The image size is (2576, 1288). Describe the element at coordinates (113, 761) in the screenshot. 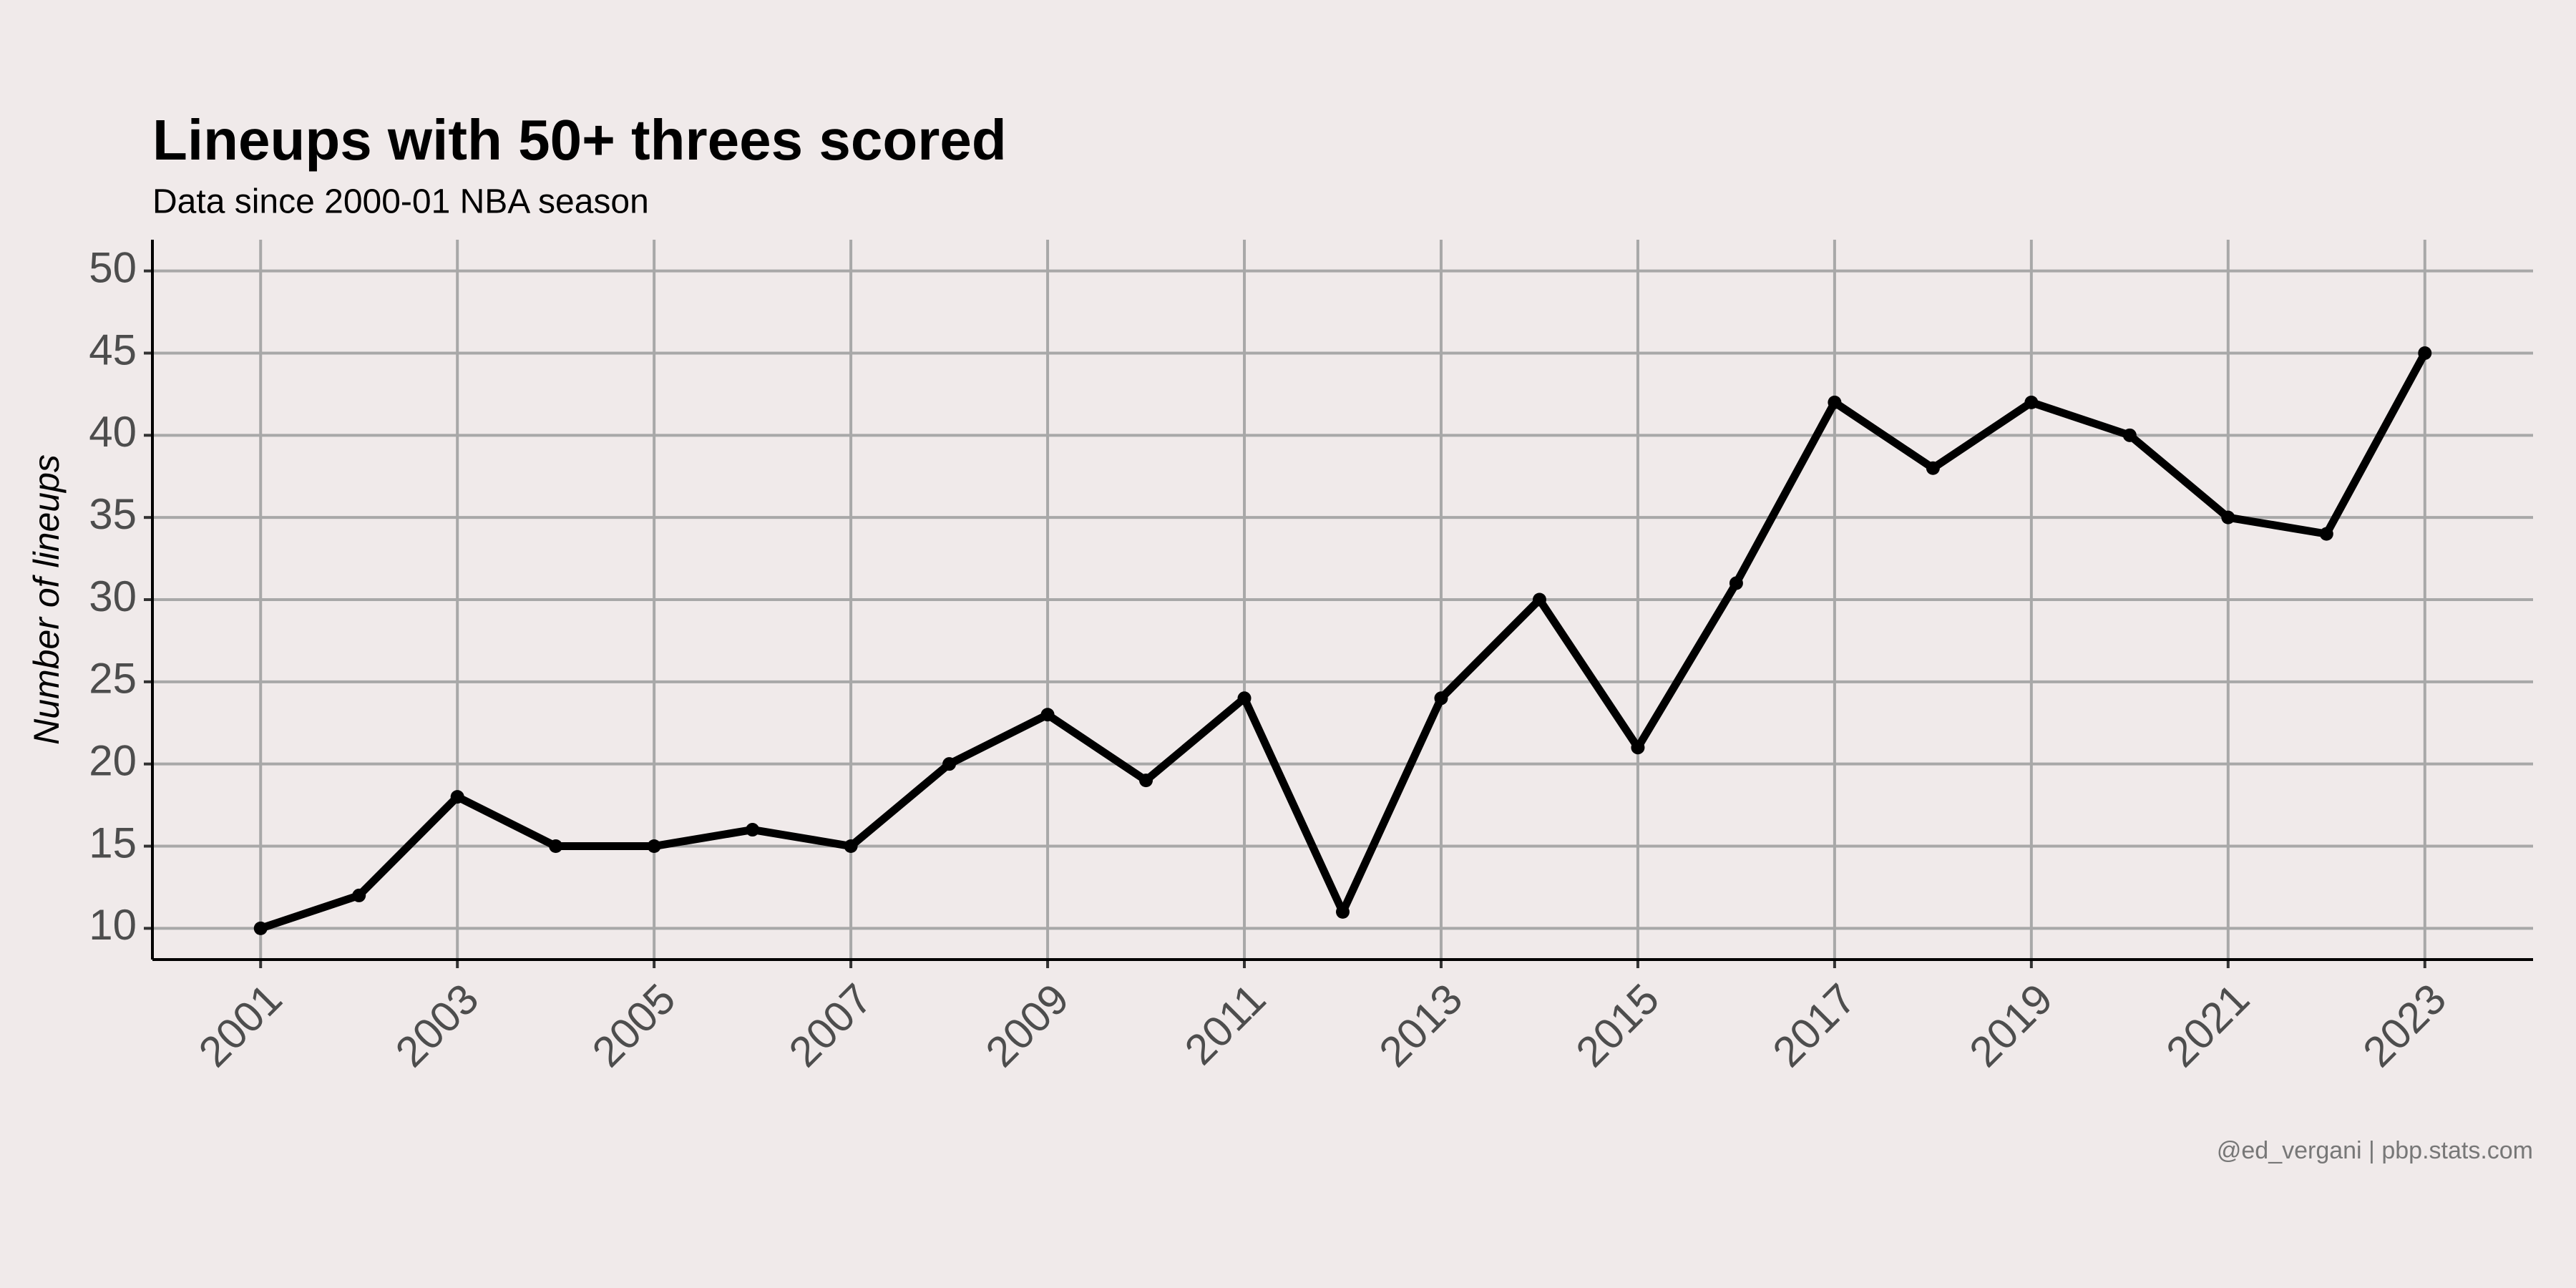

I see `y-tick-label: 20` at that location.